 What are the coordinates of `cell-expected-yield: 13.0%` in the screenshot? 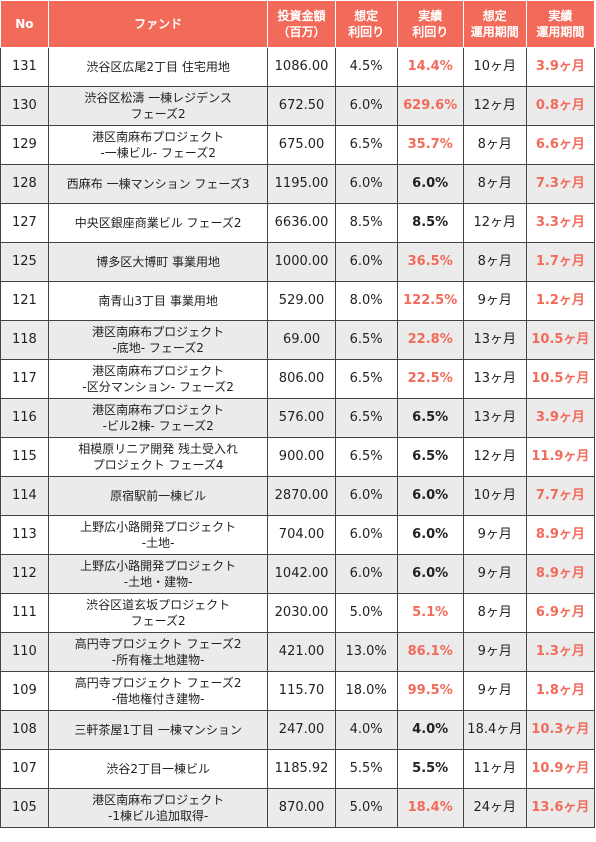 It's located at (366, 652).